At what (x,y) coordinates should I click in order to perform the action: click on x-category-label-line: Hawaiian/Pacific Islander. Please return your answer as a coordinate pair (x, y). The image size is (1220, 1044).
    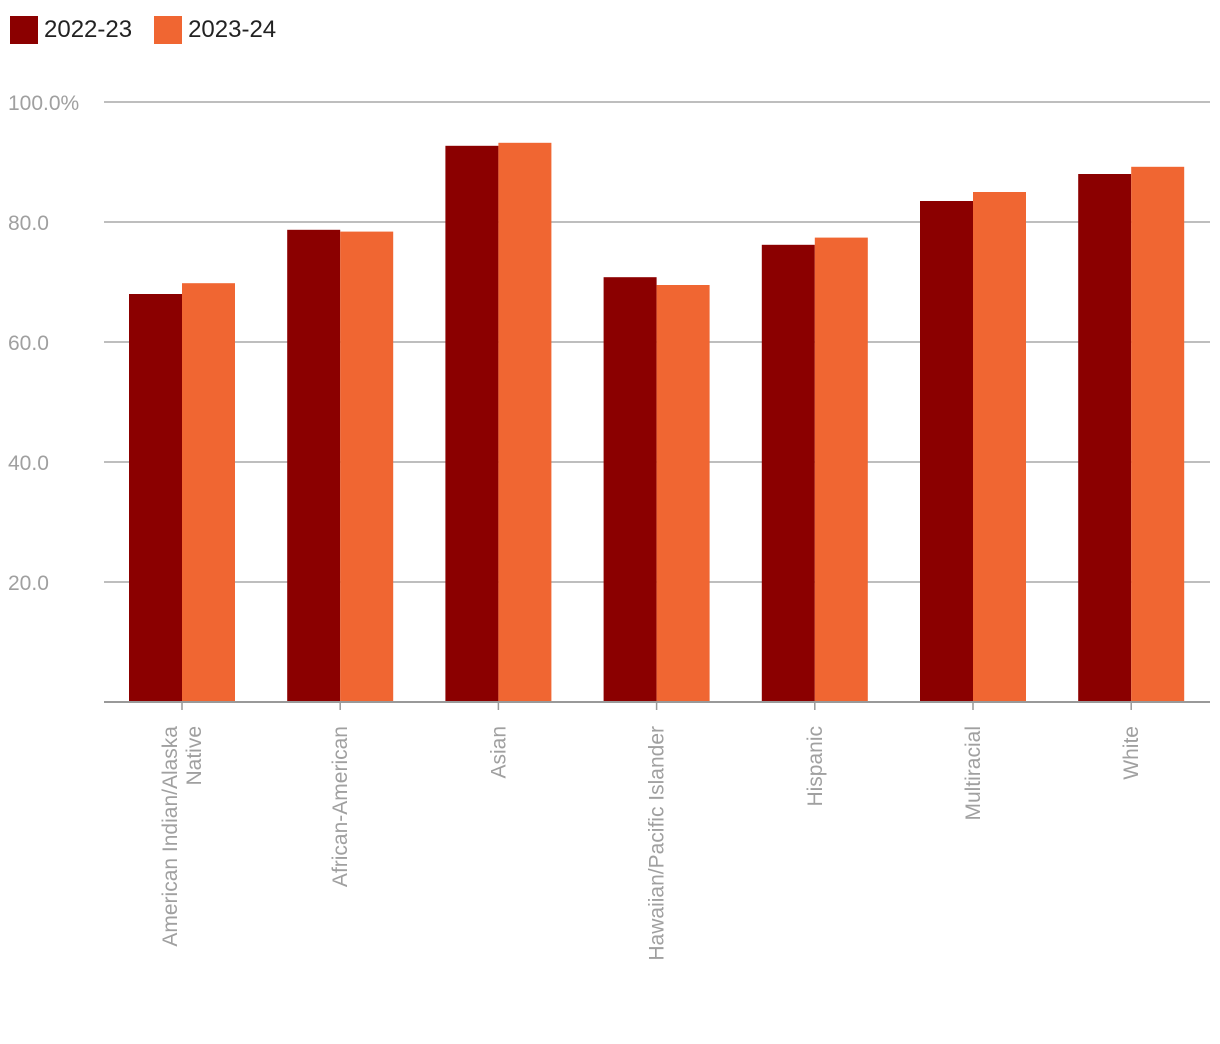
    Looking at the image, I should click on (657, 843).